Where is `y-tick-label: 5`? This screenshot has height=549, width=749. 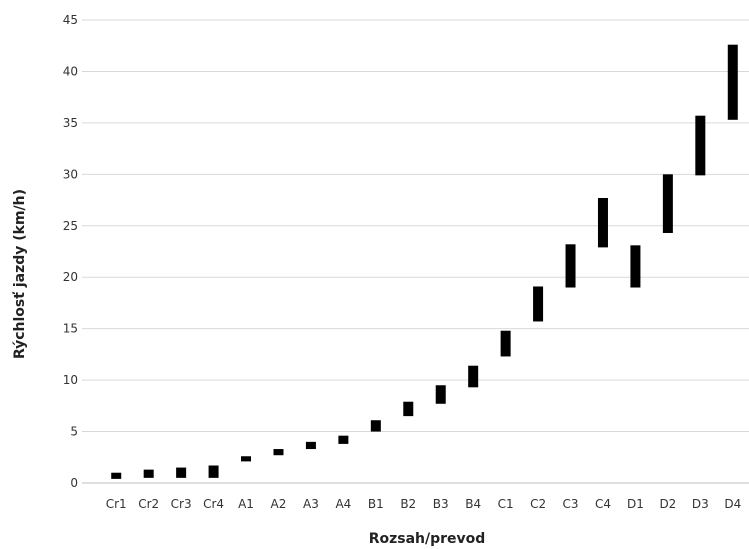 y-tick-label: 5 is located at coordinates (74, 432).